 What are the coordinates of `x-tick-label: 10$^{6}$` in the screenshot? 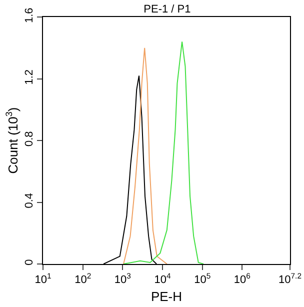 It's located at (242, 279).